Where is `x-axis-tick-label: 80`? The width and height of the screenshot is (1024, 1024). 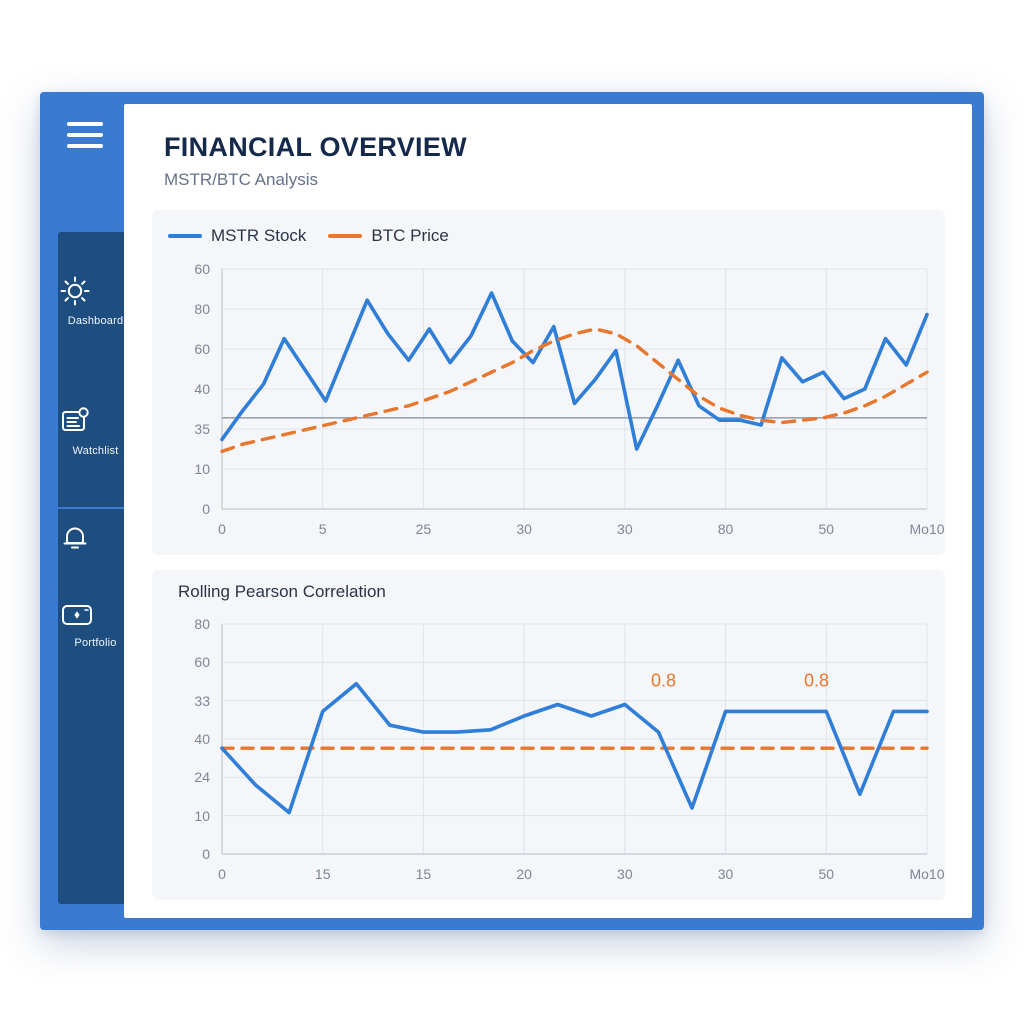
x-axis-tick-label: 80 is located at coordinates (725, 529).